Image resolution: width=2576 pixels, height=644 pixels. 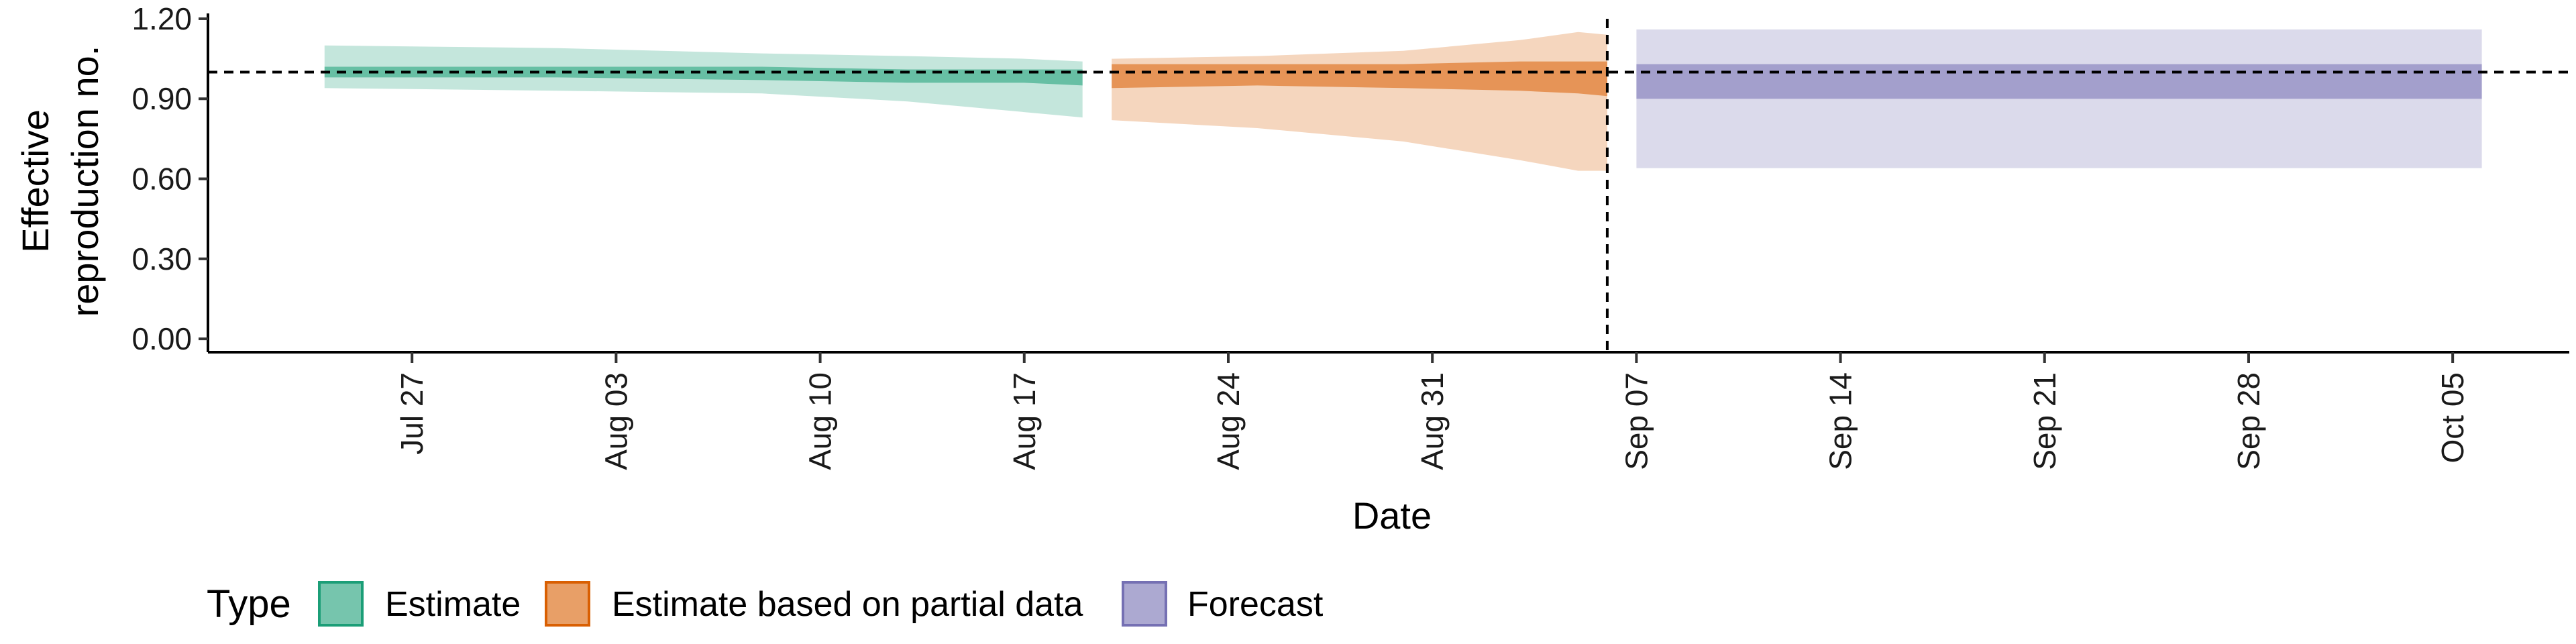 I want to click on y-tick-label: 1.20, so click(x=161, y=18).